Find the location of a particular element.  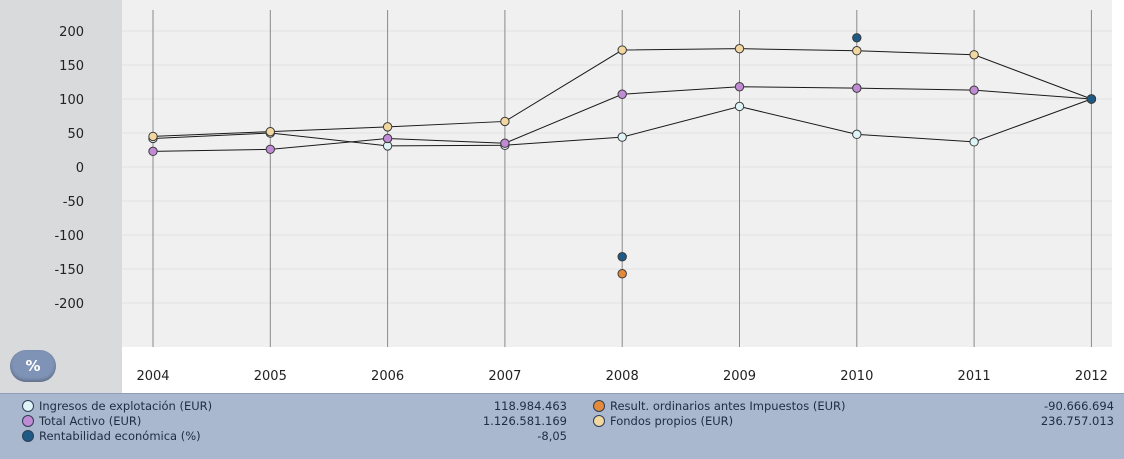

legend-swatch-rentabilidad is located at coordinates (28, 436).